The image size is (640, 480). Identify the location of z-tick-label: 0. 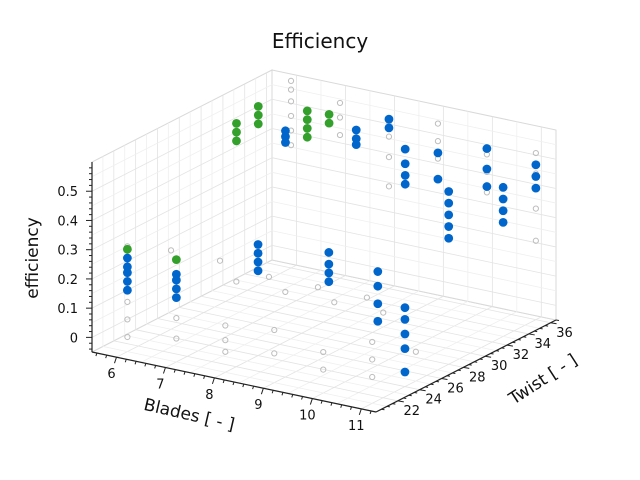
(74, 338).